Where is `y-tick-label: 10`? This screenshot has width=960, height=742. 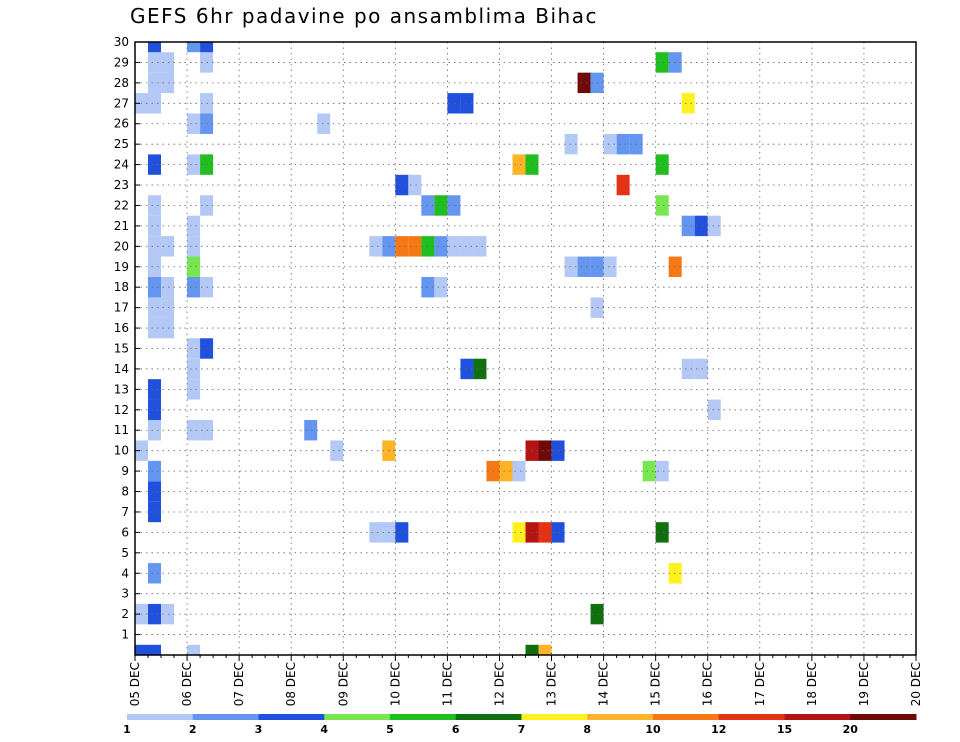
y-tick-label: 10 is located at coordinates (121, 451).